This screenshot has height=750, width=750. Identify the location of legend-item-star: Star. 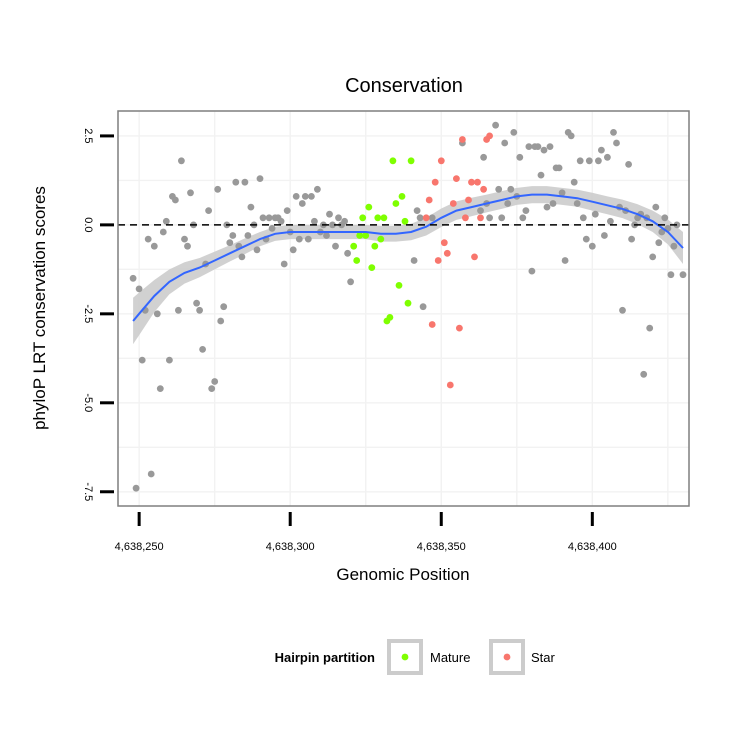
(522, 657).